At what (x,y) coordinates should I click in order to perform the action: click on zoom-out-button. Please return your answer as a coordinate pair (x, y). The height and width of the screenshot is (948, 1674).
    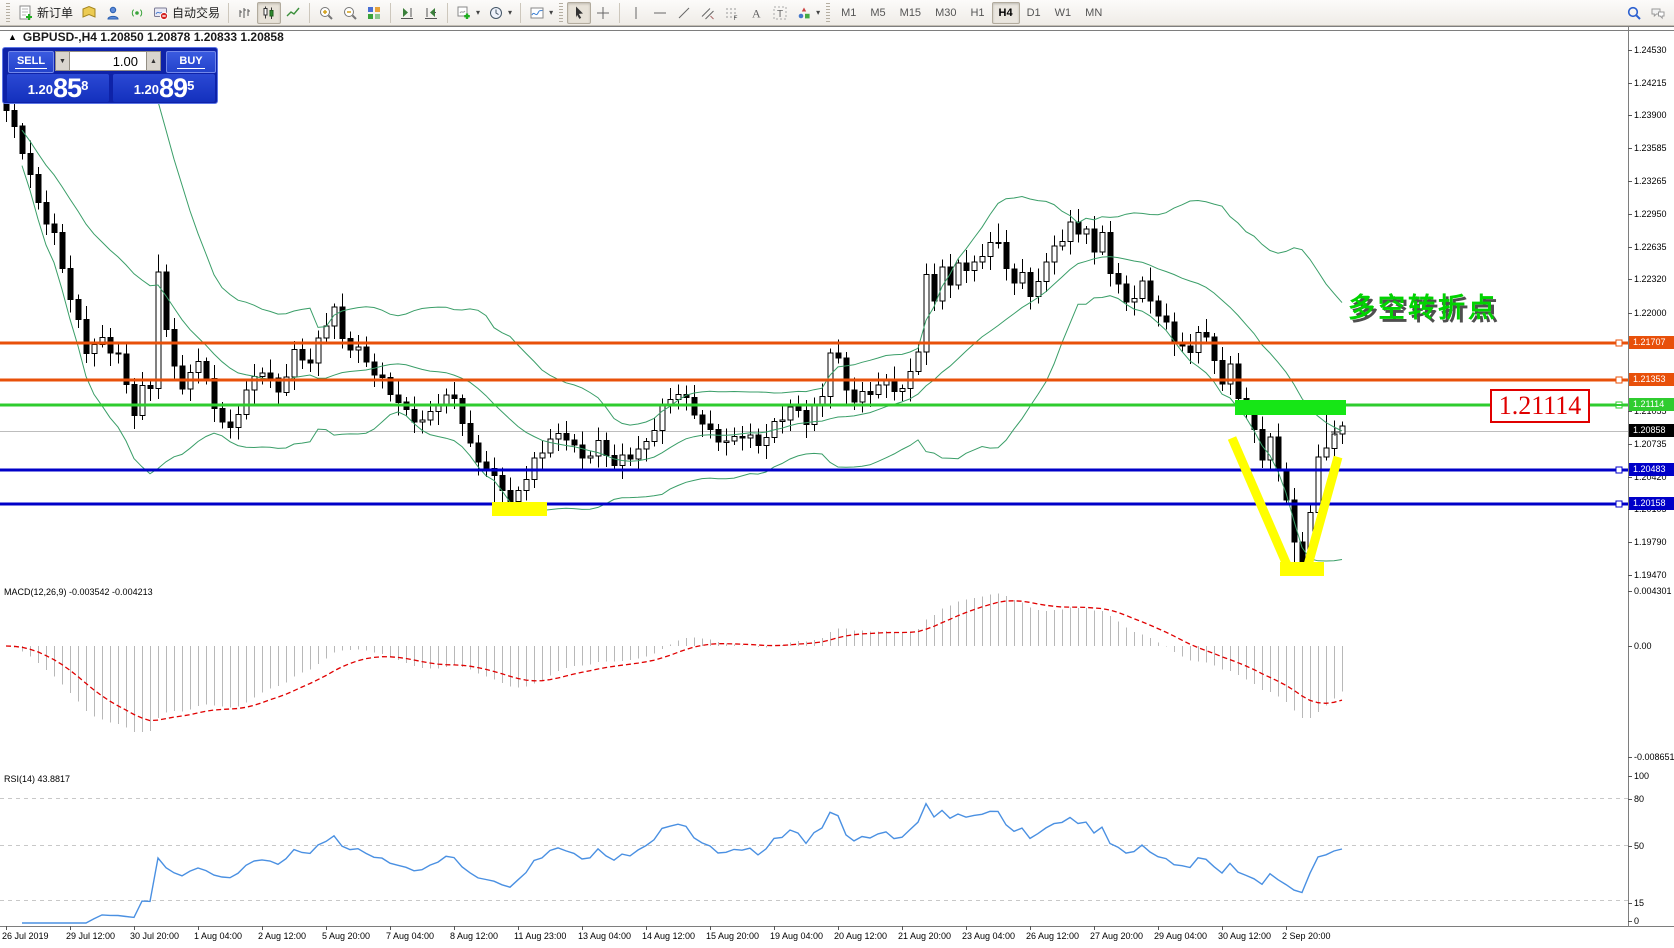
    Looking at the image, I should click on (350, 13).